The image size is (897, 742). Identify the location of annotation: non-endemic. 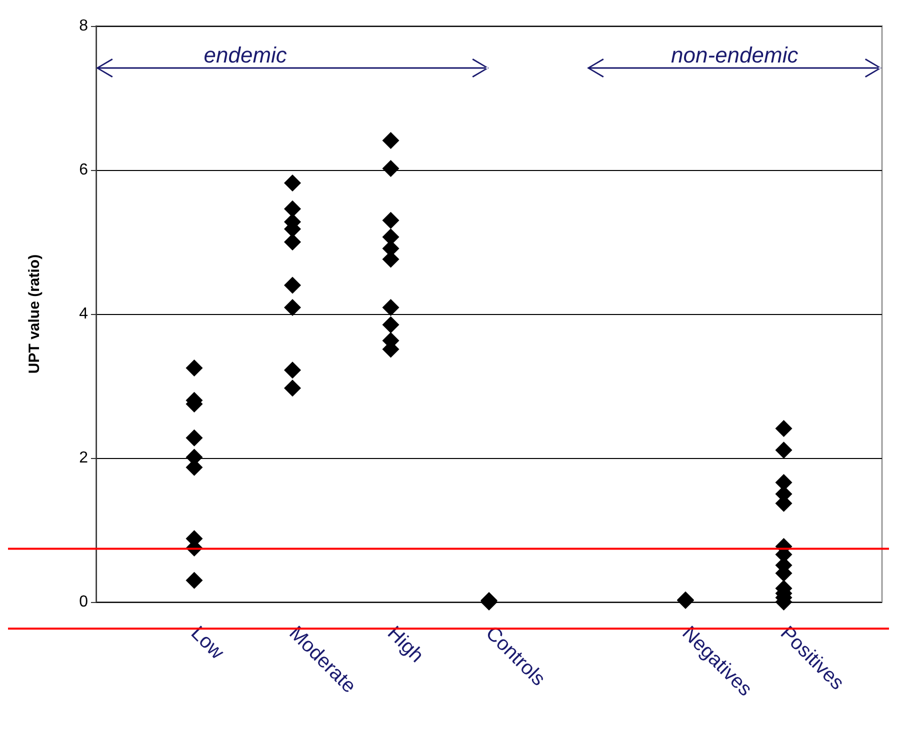
(734, 55).